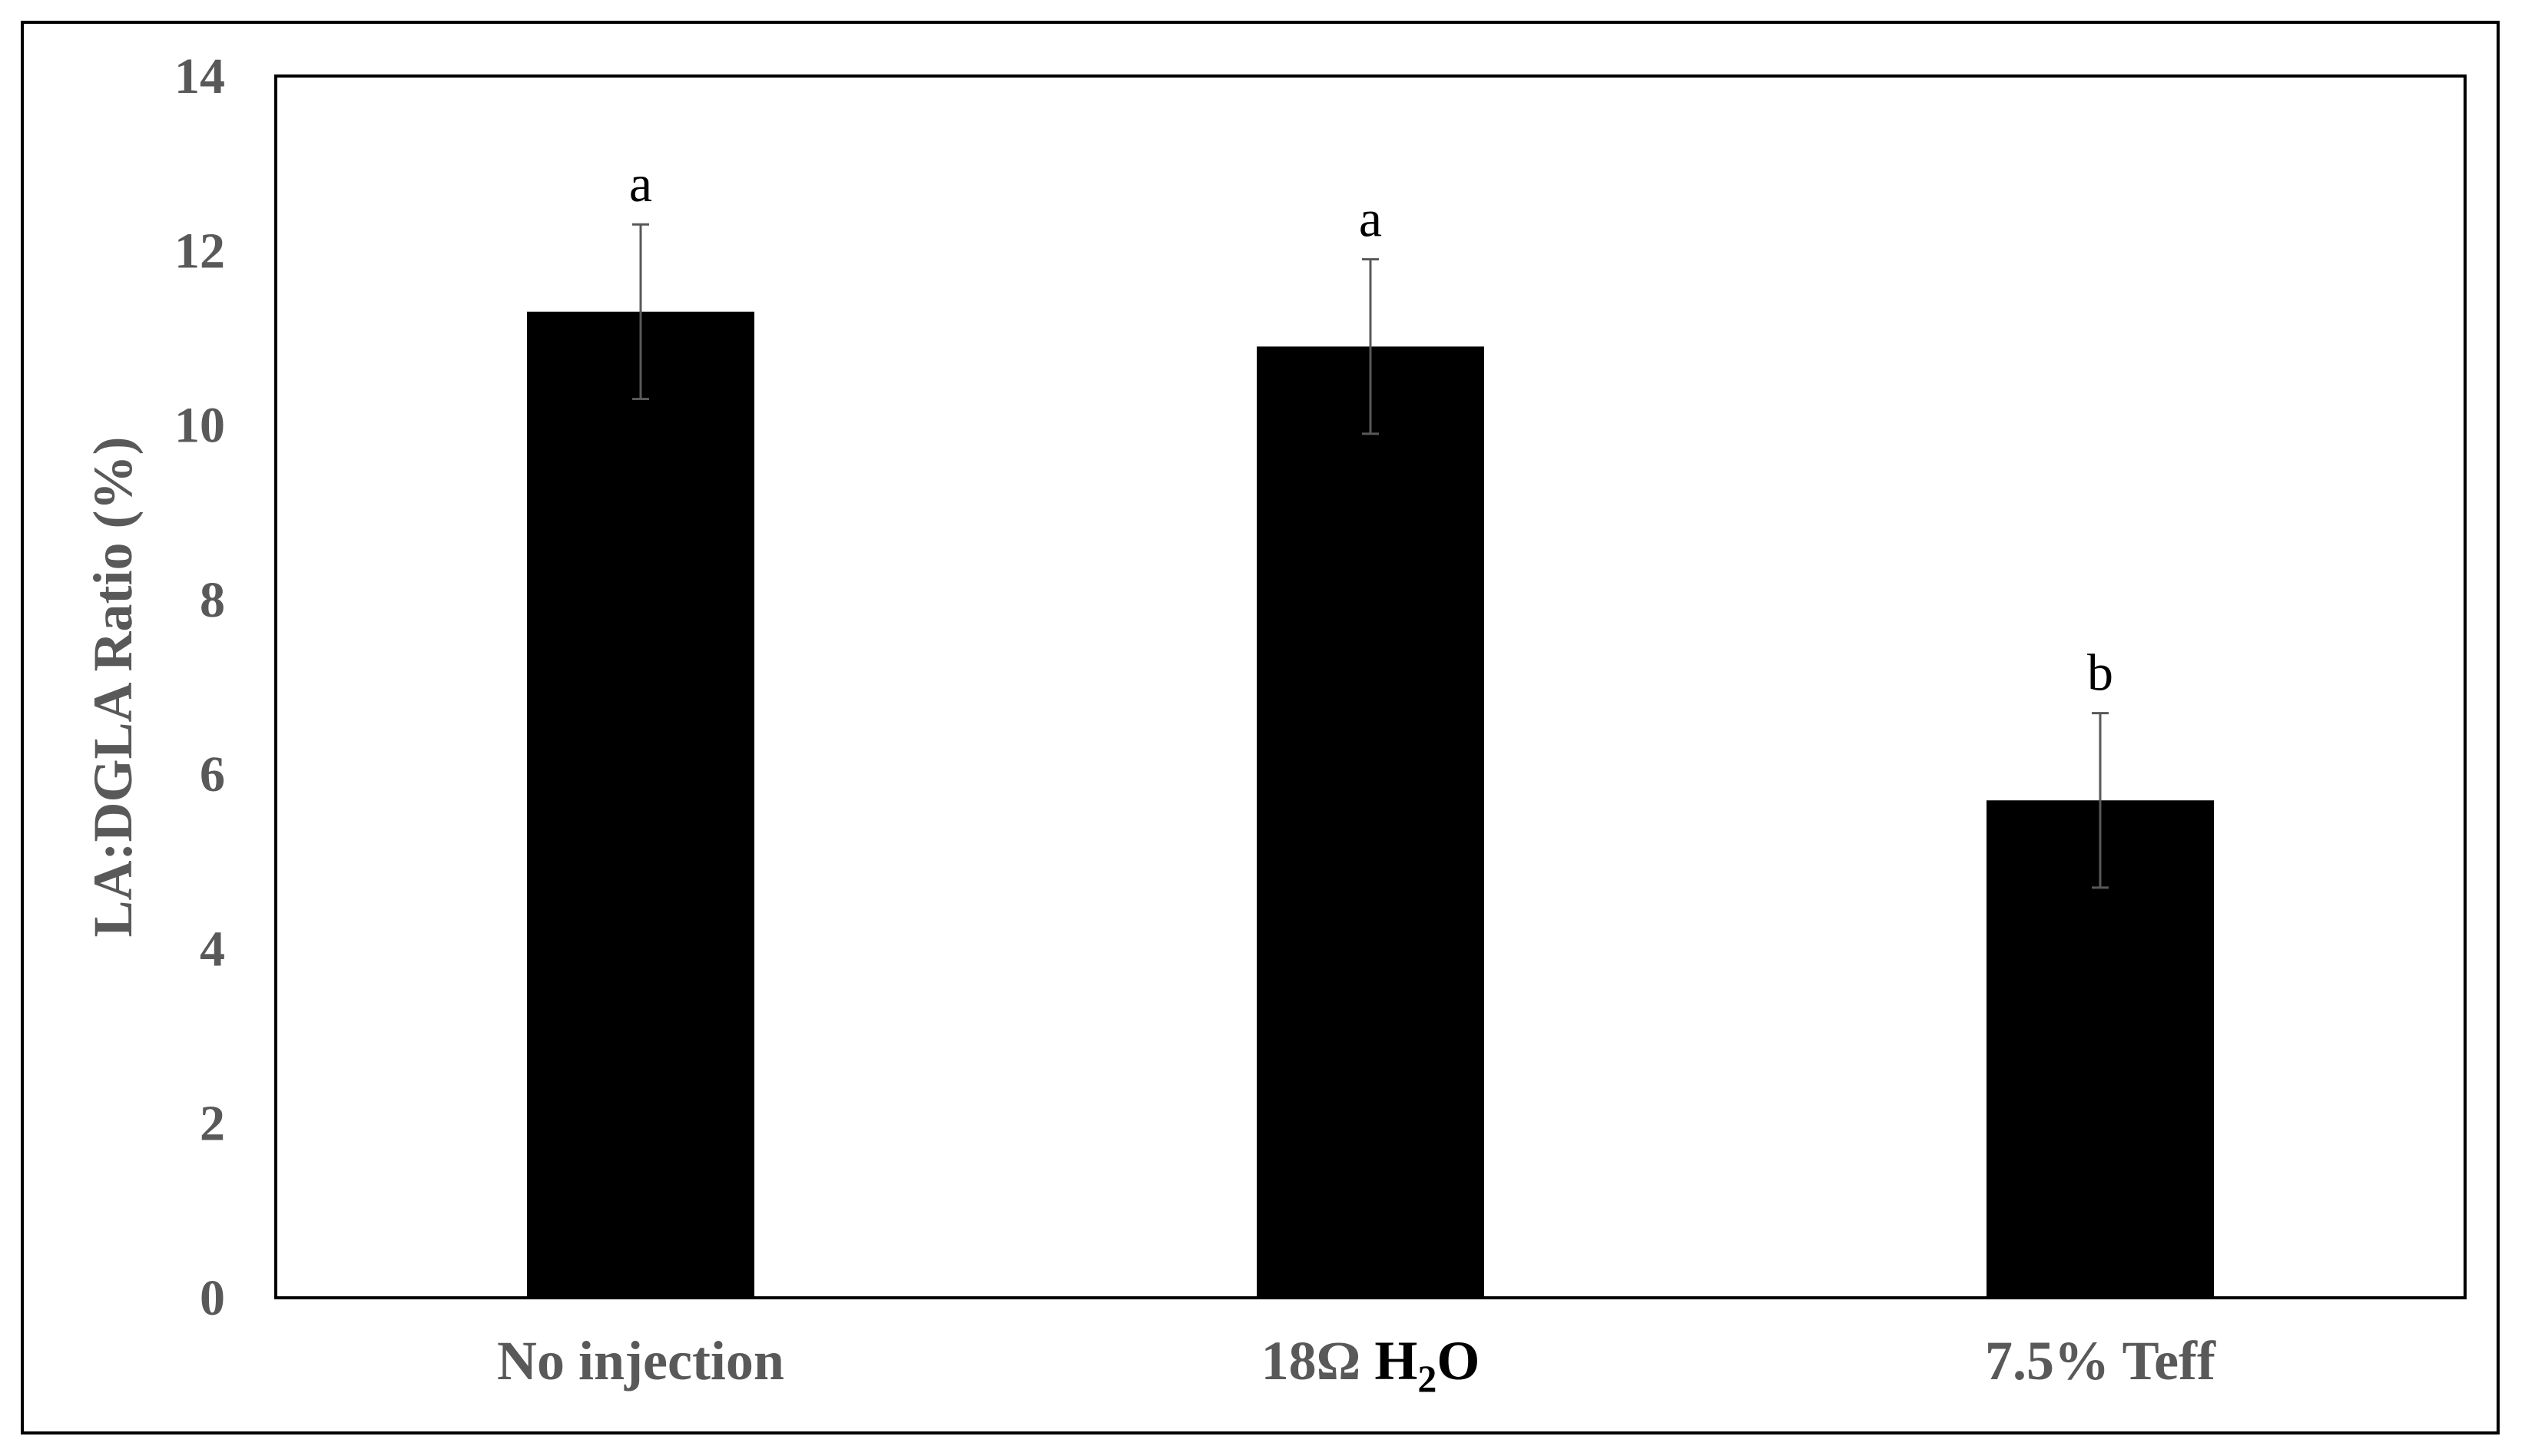 Image resolution: width=2525 pixels, height=1456 pixels. What do you see at coordinates (1318, 1360) in the screenshot?
I see `category-label-part: 18Ω` at bounding box center [1318, 1360].